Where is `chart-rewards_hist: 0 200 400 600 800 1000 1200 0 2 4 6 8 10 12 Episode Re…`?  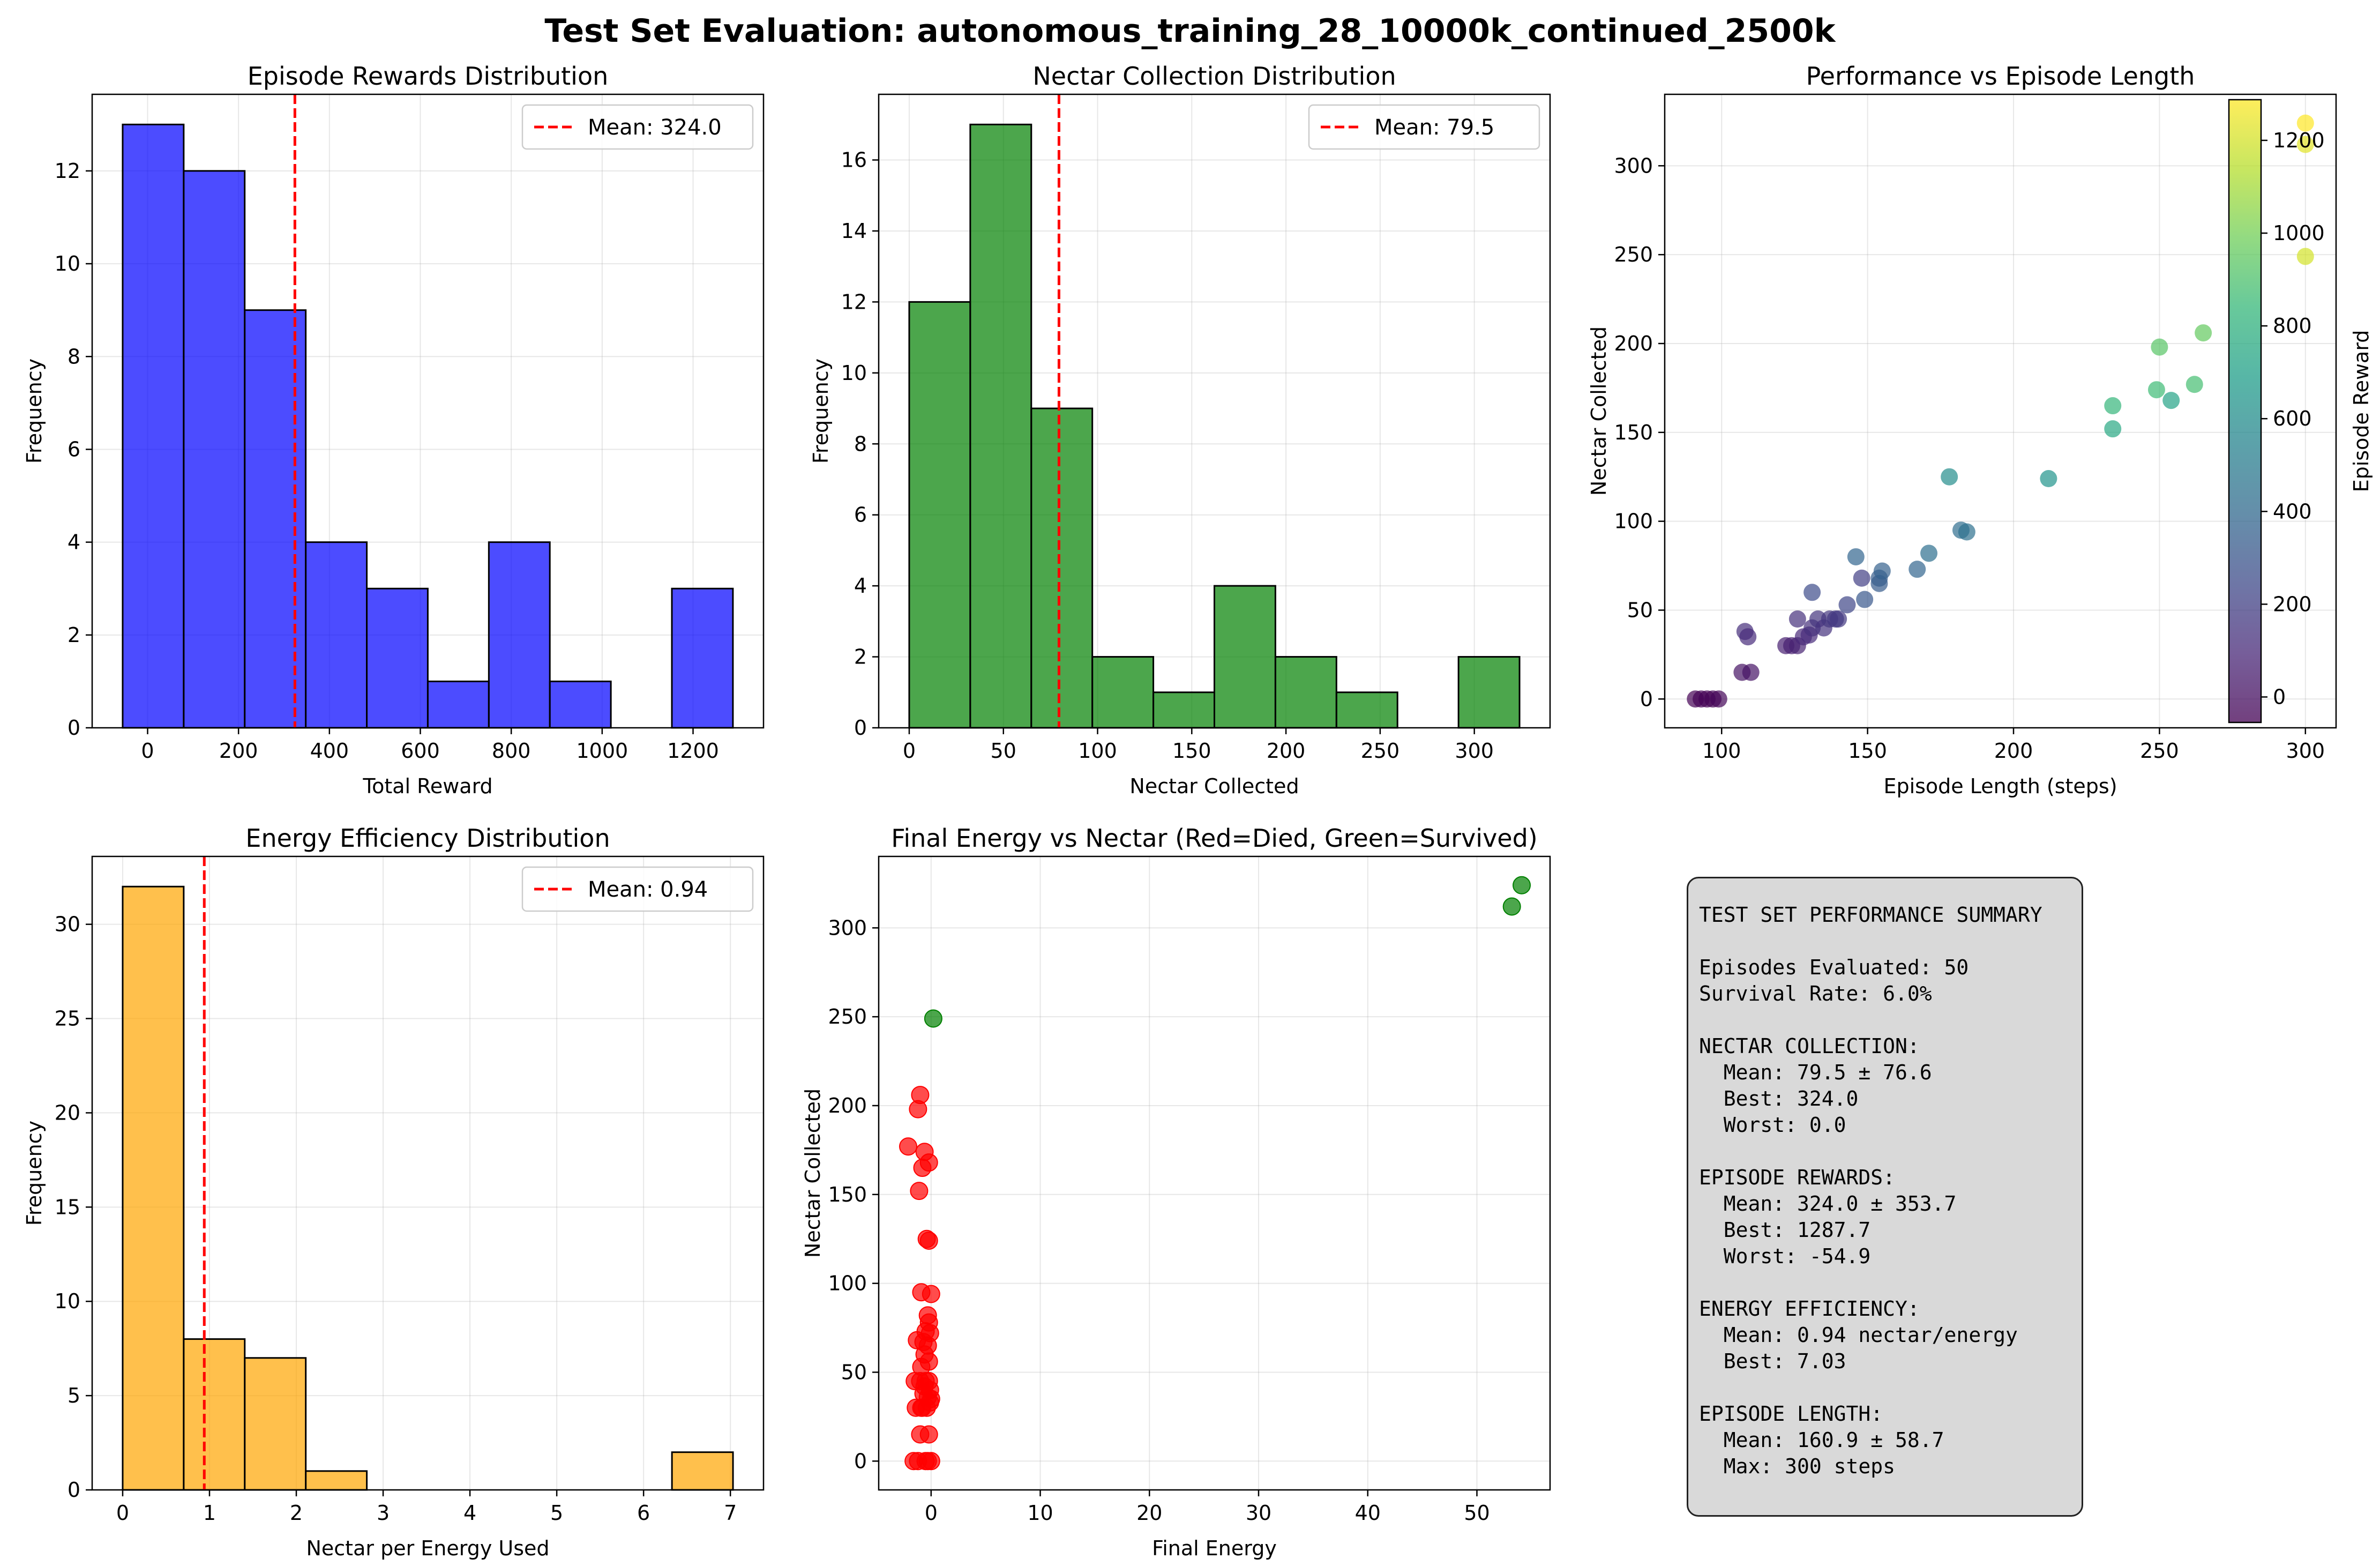 chart-rewards_hist: 0 200 400 600 800 1000 1200 0 2 4 6 8 10 12 Episode Re… is located at coordinates (394, 430).